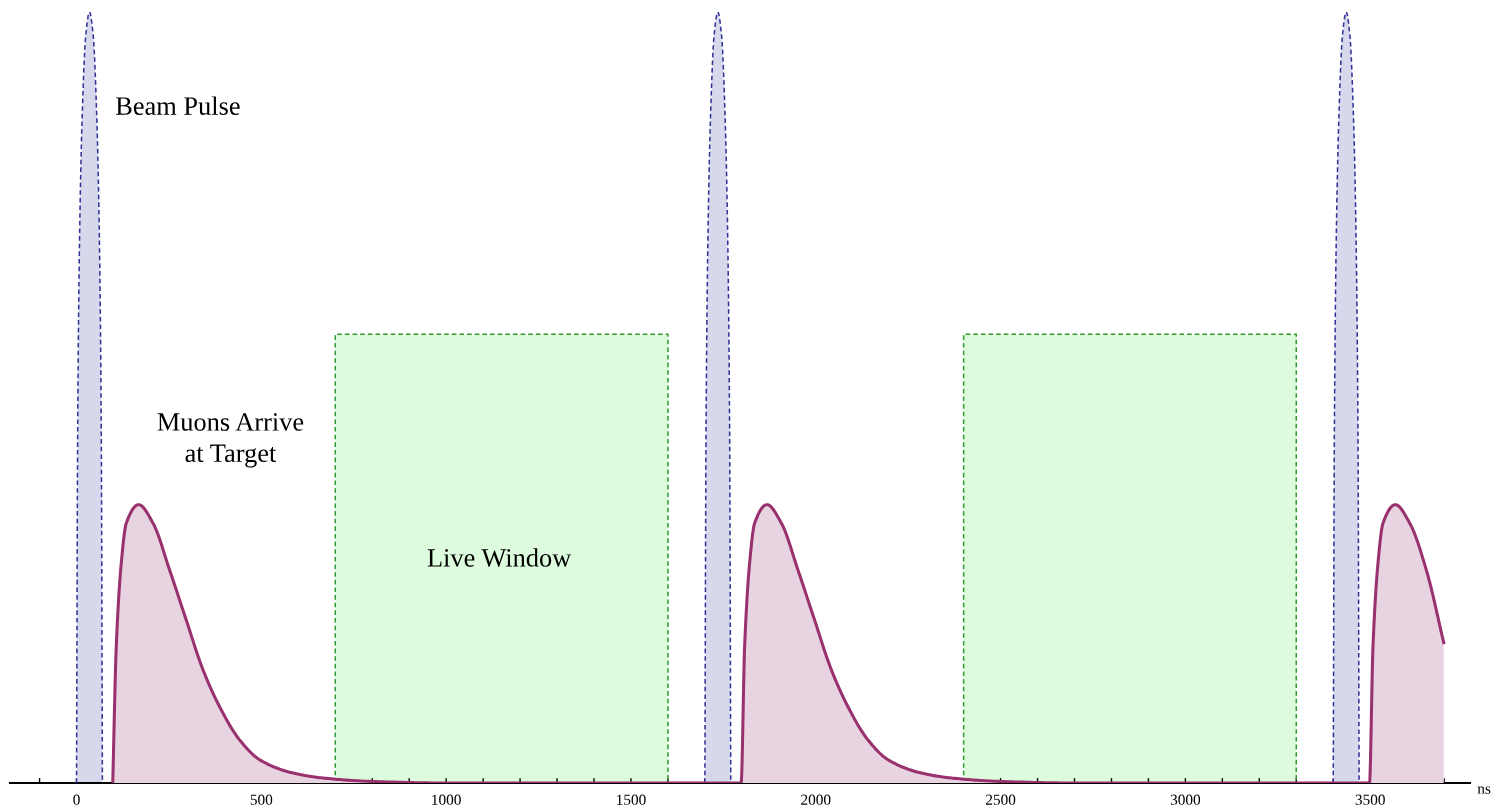  I want to click on x-tick-label: 1500, so click(631, 799).